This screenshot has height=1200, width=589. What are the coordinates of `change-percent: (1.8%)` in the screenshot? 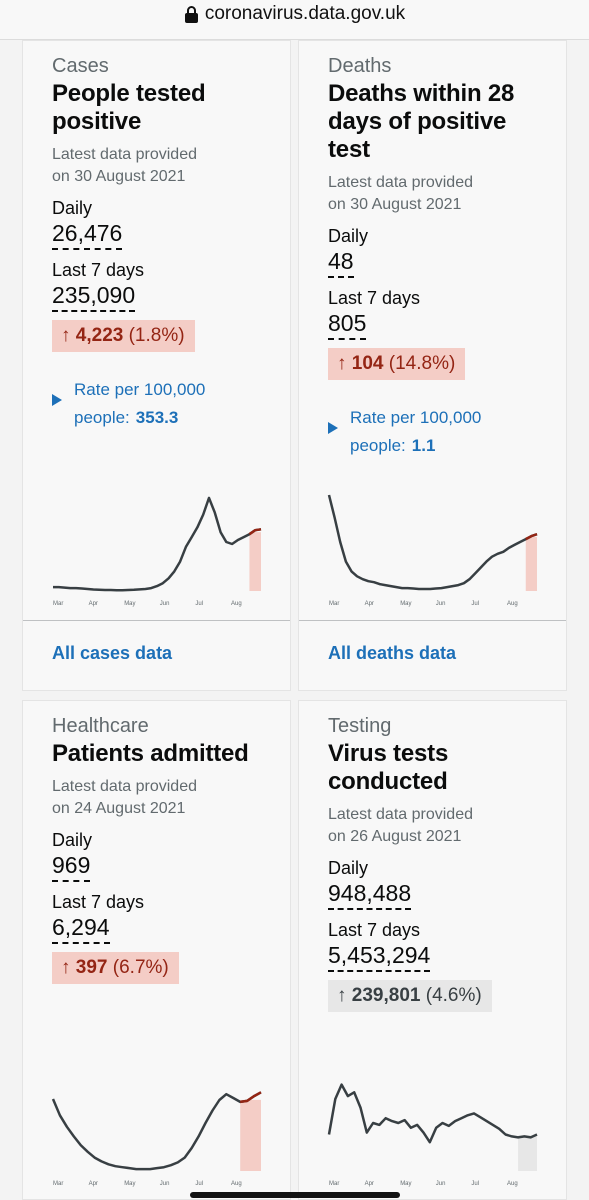 It's located at (156, 335).